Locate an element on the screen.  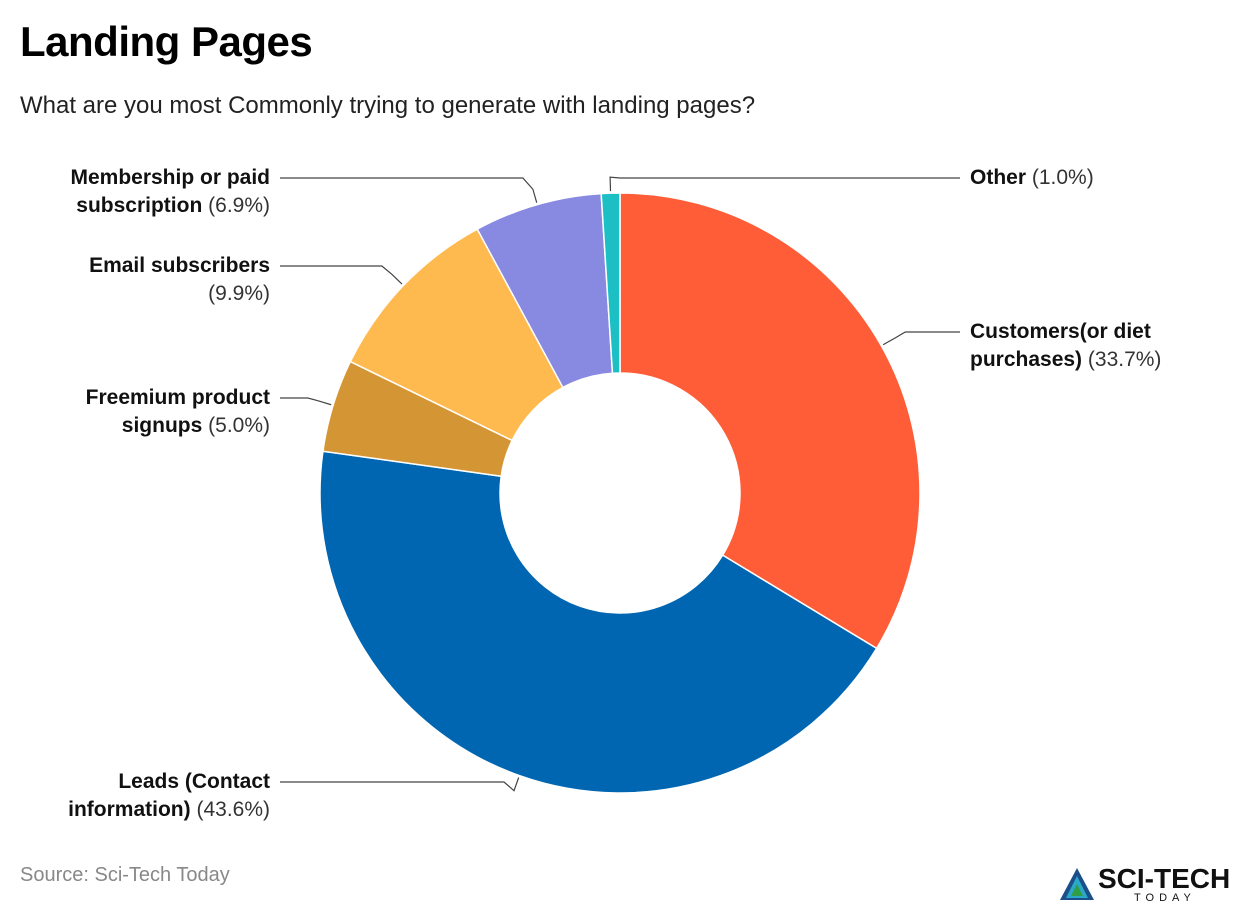
label-membership: Membership or paid subscription (6.9%) is located at coordinates (170, 192).